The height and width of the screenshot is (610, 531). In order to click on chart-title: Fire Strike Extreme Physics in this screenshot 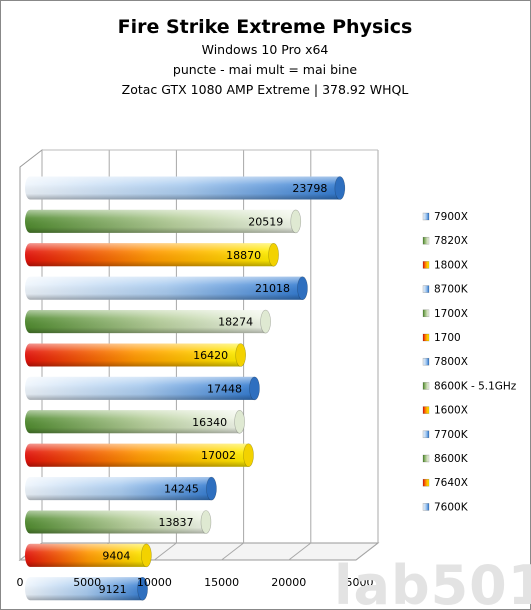, I will do `click(265, 27)`.